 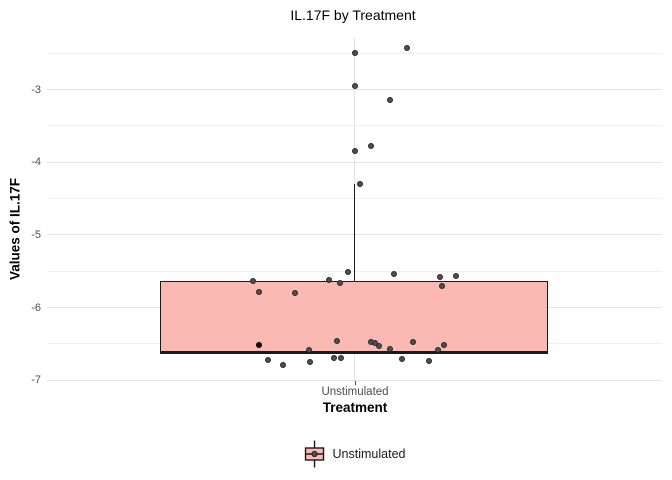 I want to click on x-axis-title: Treatment, so click(x=355, y=407).